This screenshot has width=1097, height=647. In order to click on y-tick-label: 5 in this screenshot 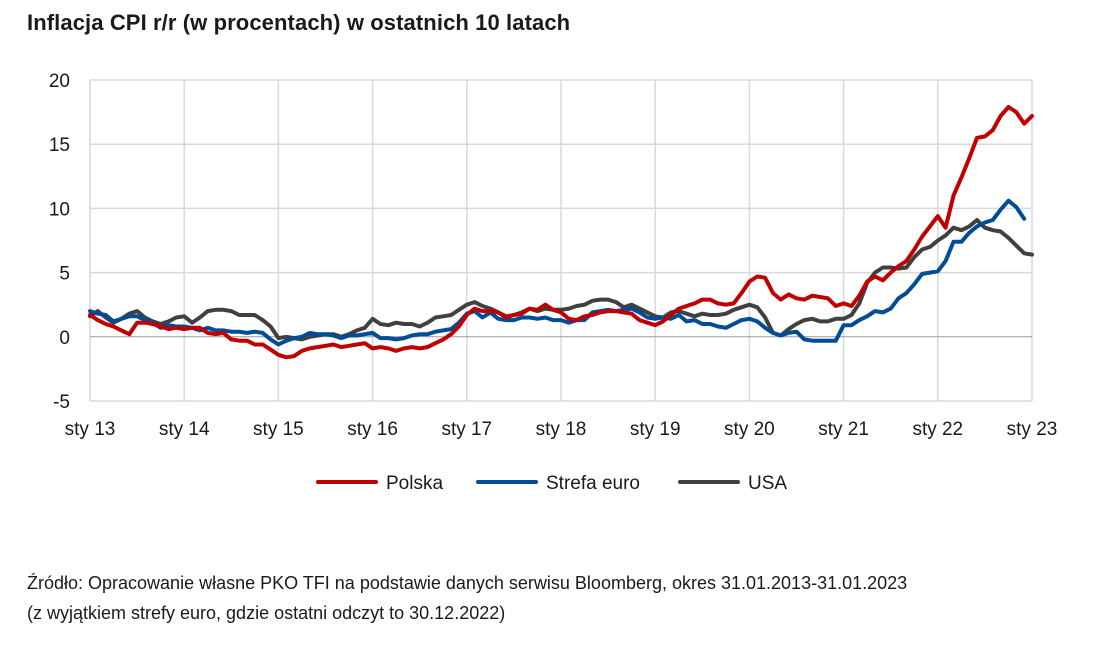, I will do `click(64, 274)`.